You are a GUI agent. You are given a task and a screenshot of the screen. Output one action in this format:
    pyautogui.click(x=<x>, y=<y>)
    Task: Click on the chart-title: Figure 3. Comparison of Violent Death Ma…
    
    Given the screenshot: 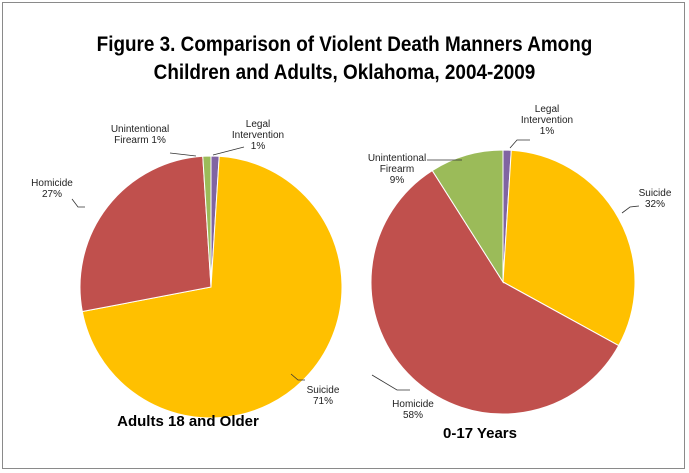 What is the action you would take?
    pyautogui.click(x=344, y=59)
    